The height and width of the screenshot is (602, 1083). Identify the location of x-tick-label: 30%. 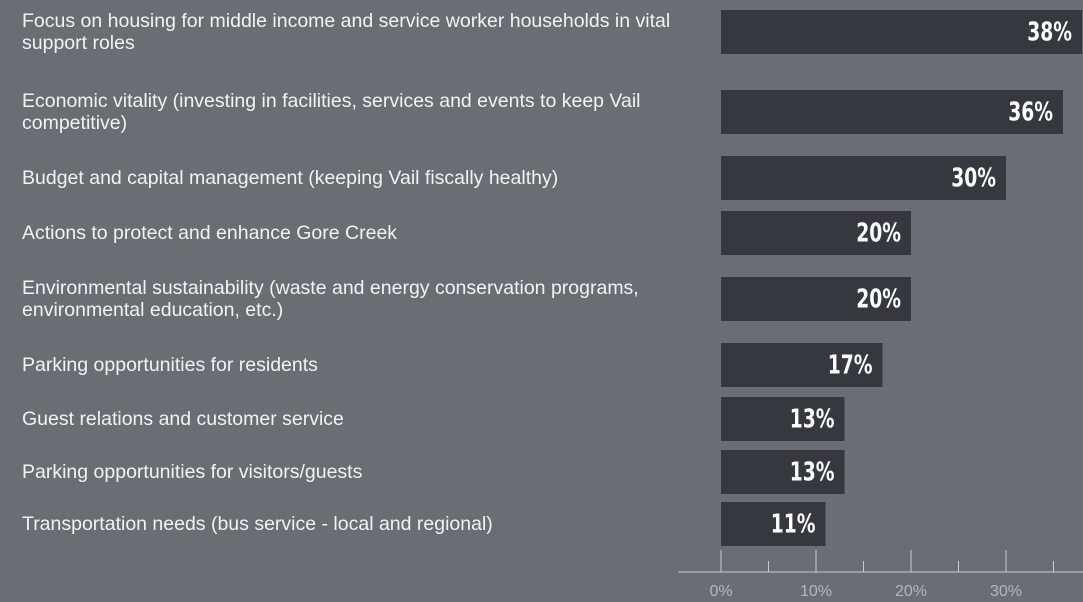
(1006, 591).